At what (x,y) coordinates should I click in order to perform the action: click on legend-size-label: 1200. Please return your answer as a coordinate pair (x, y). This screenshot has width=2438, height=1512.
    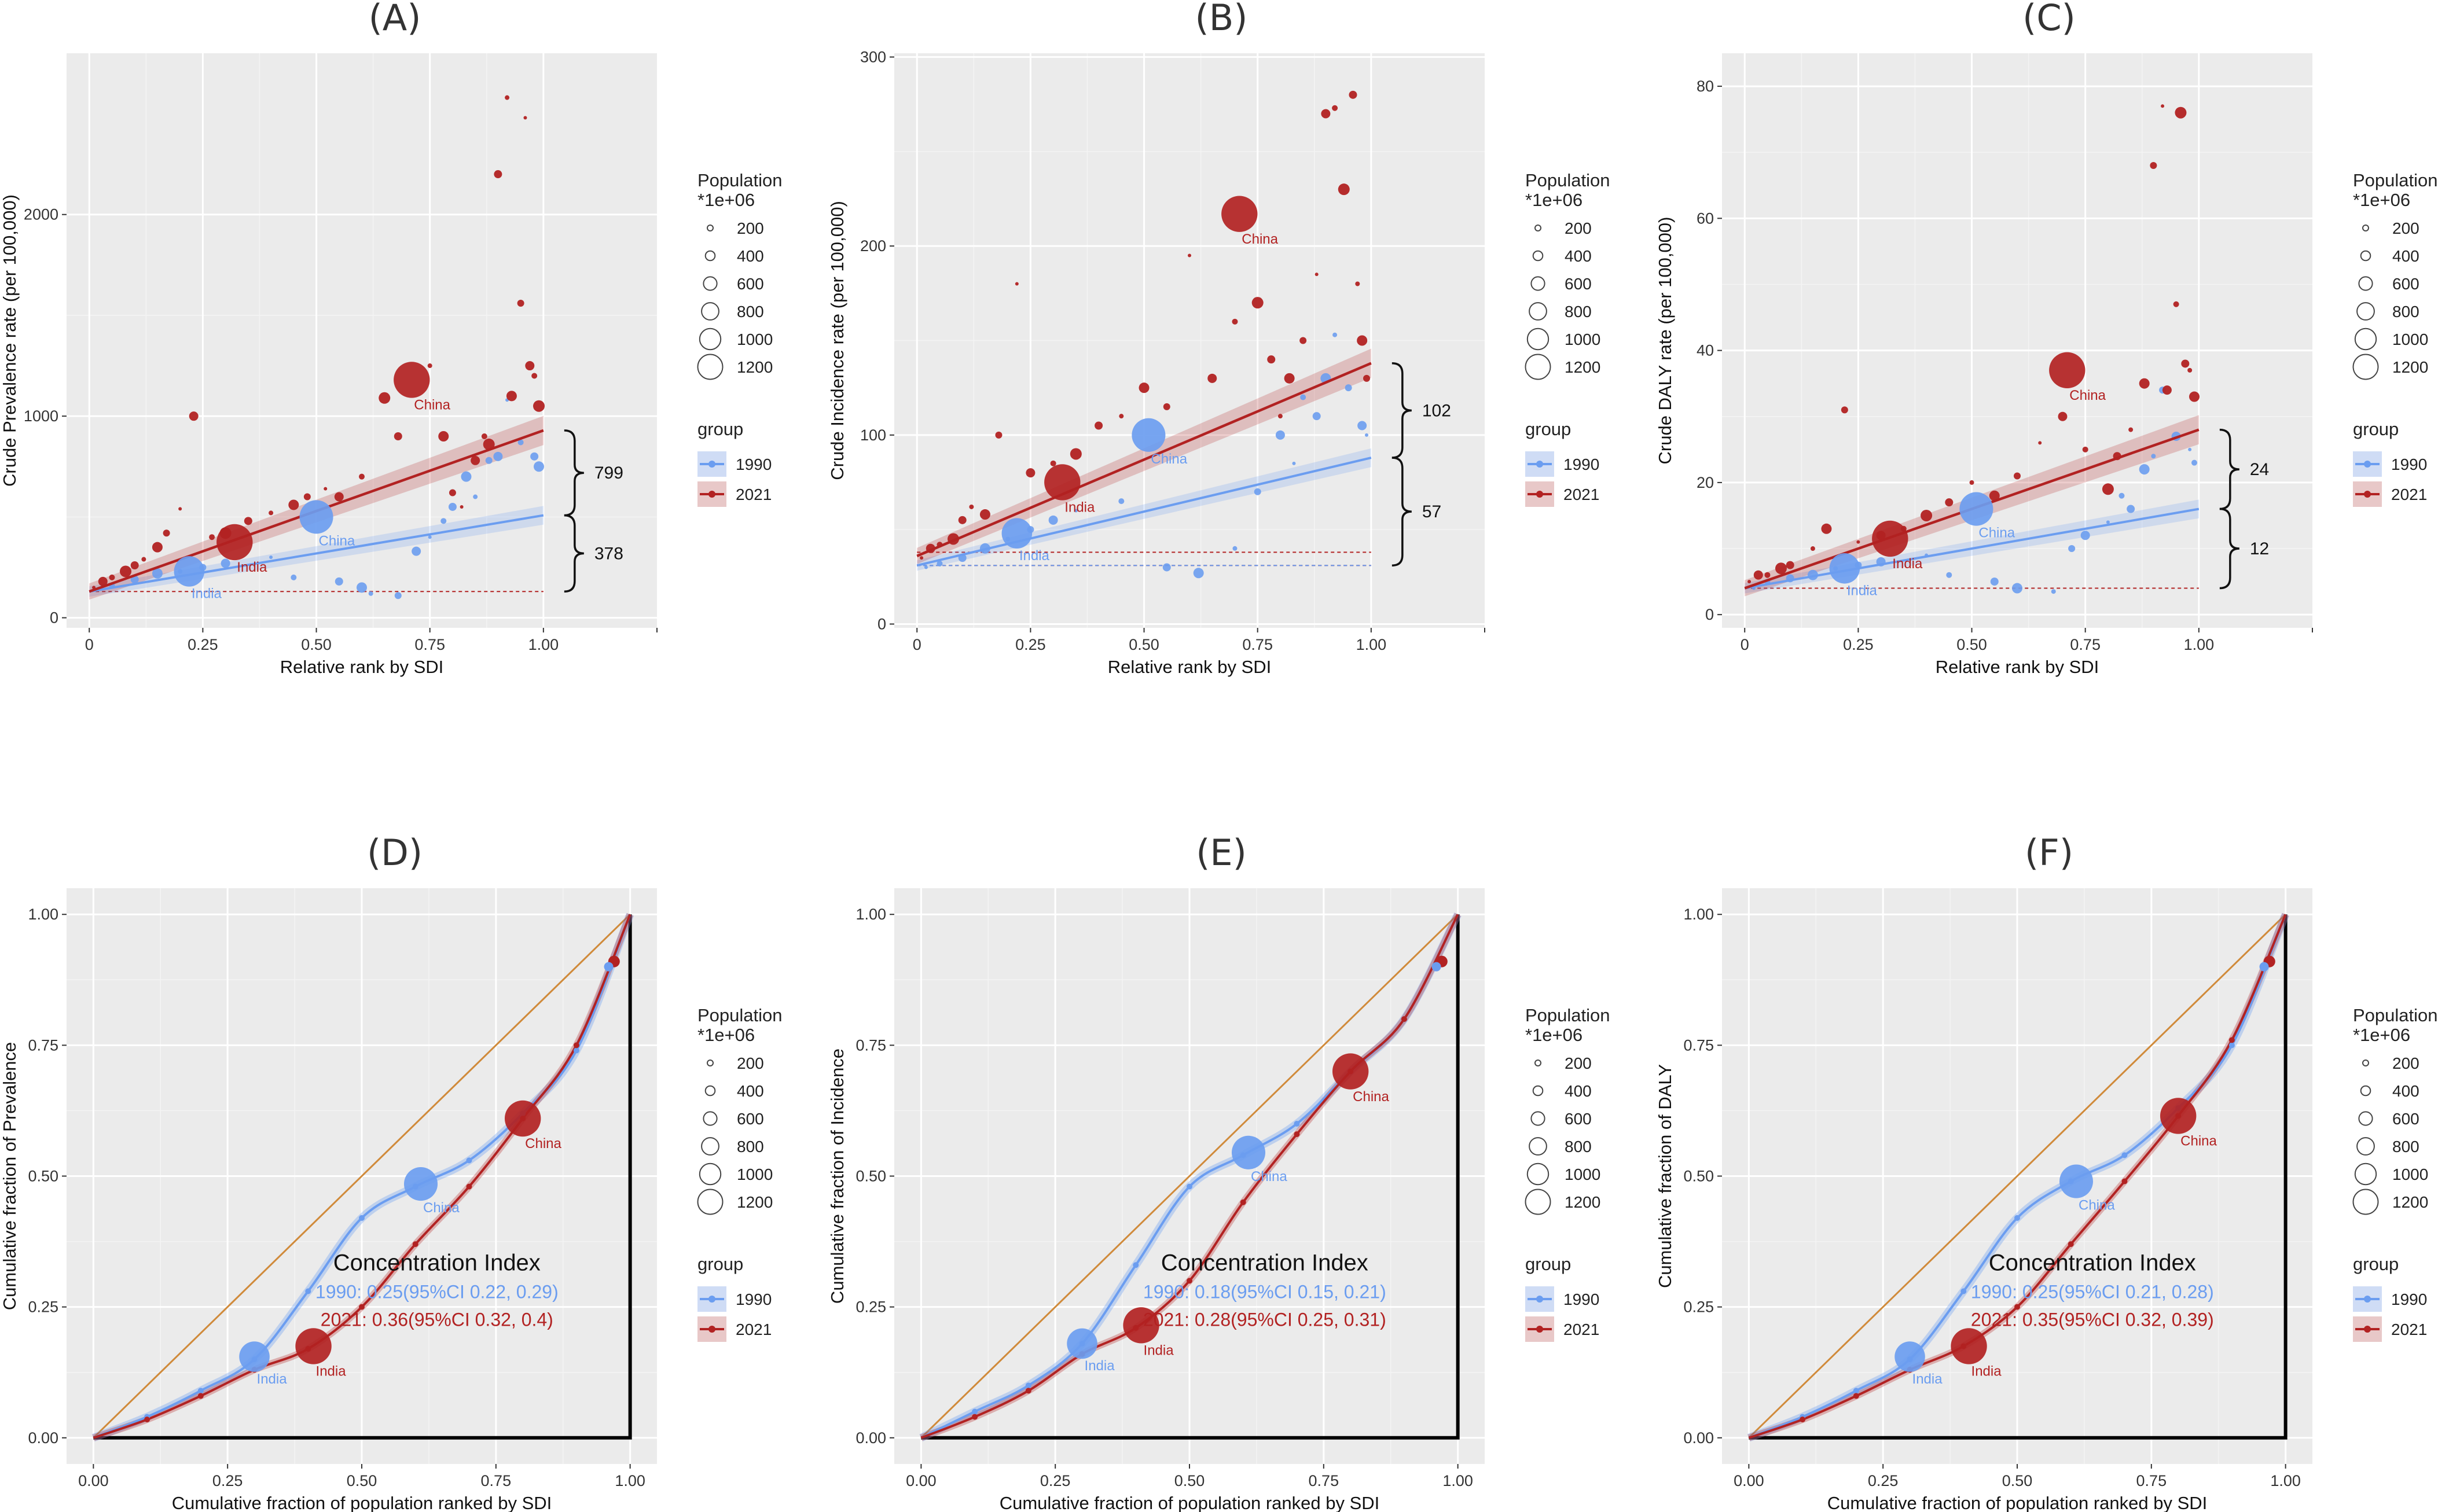
    Looking at the image, I should click on (755, 367).